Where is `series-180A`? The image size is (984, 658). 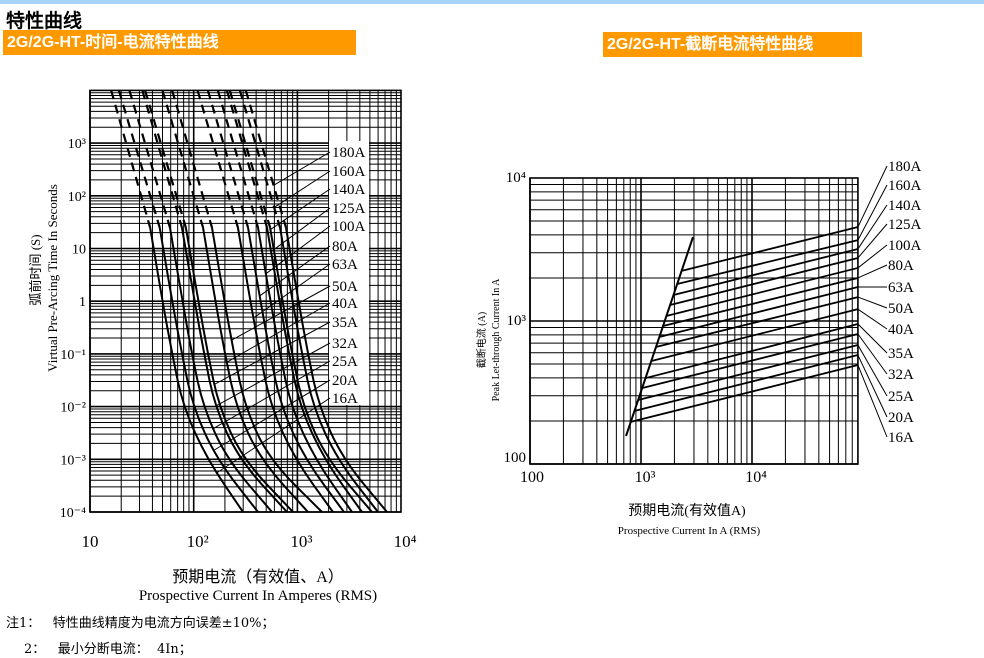
series-180A is located at coordinates (316, 301).